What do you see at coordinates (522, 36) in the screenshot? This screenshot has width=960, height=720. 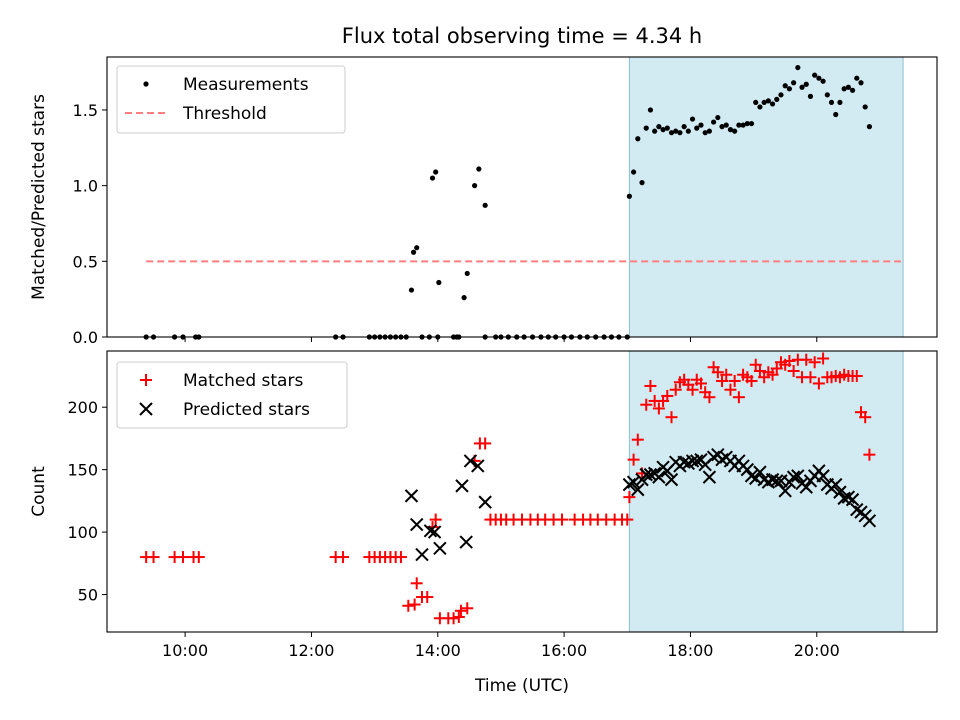 I see `chart-title: Flux total observing time = 4.34 h` at bounding box center [522, 36].